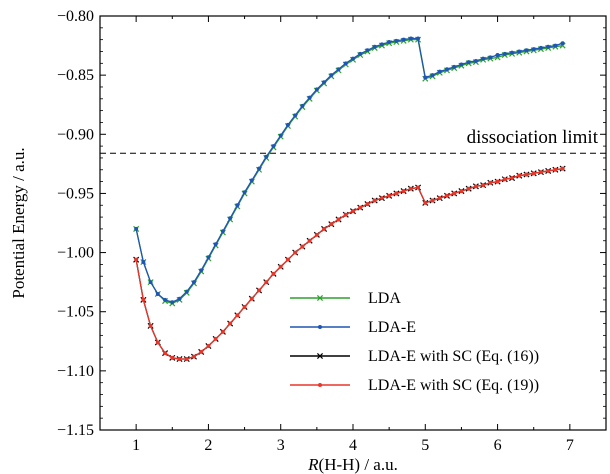  Describe the element at coordinates (208, 445) in the screenshot. I see `x-tick-label: 2` at that location.